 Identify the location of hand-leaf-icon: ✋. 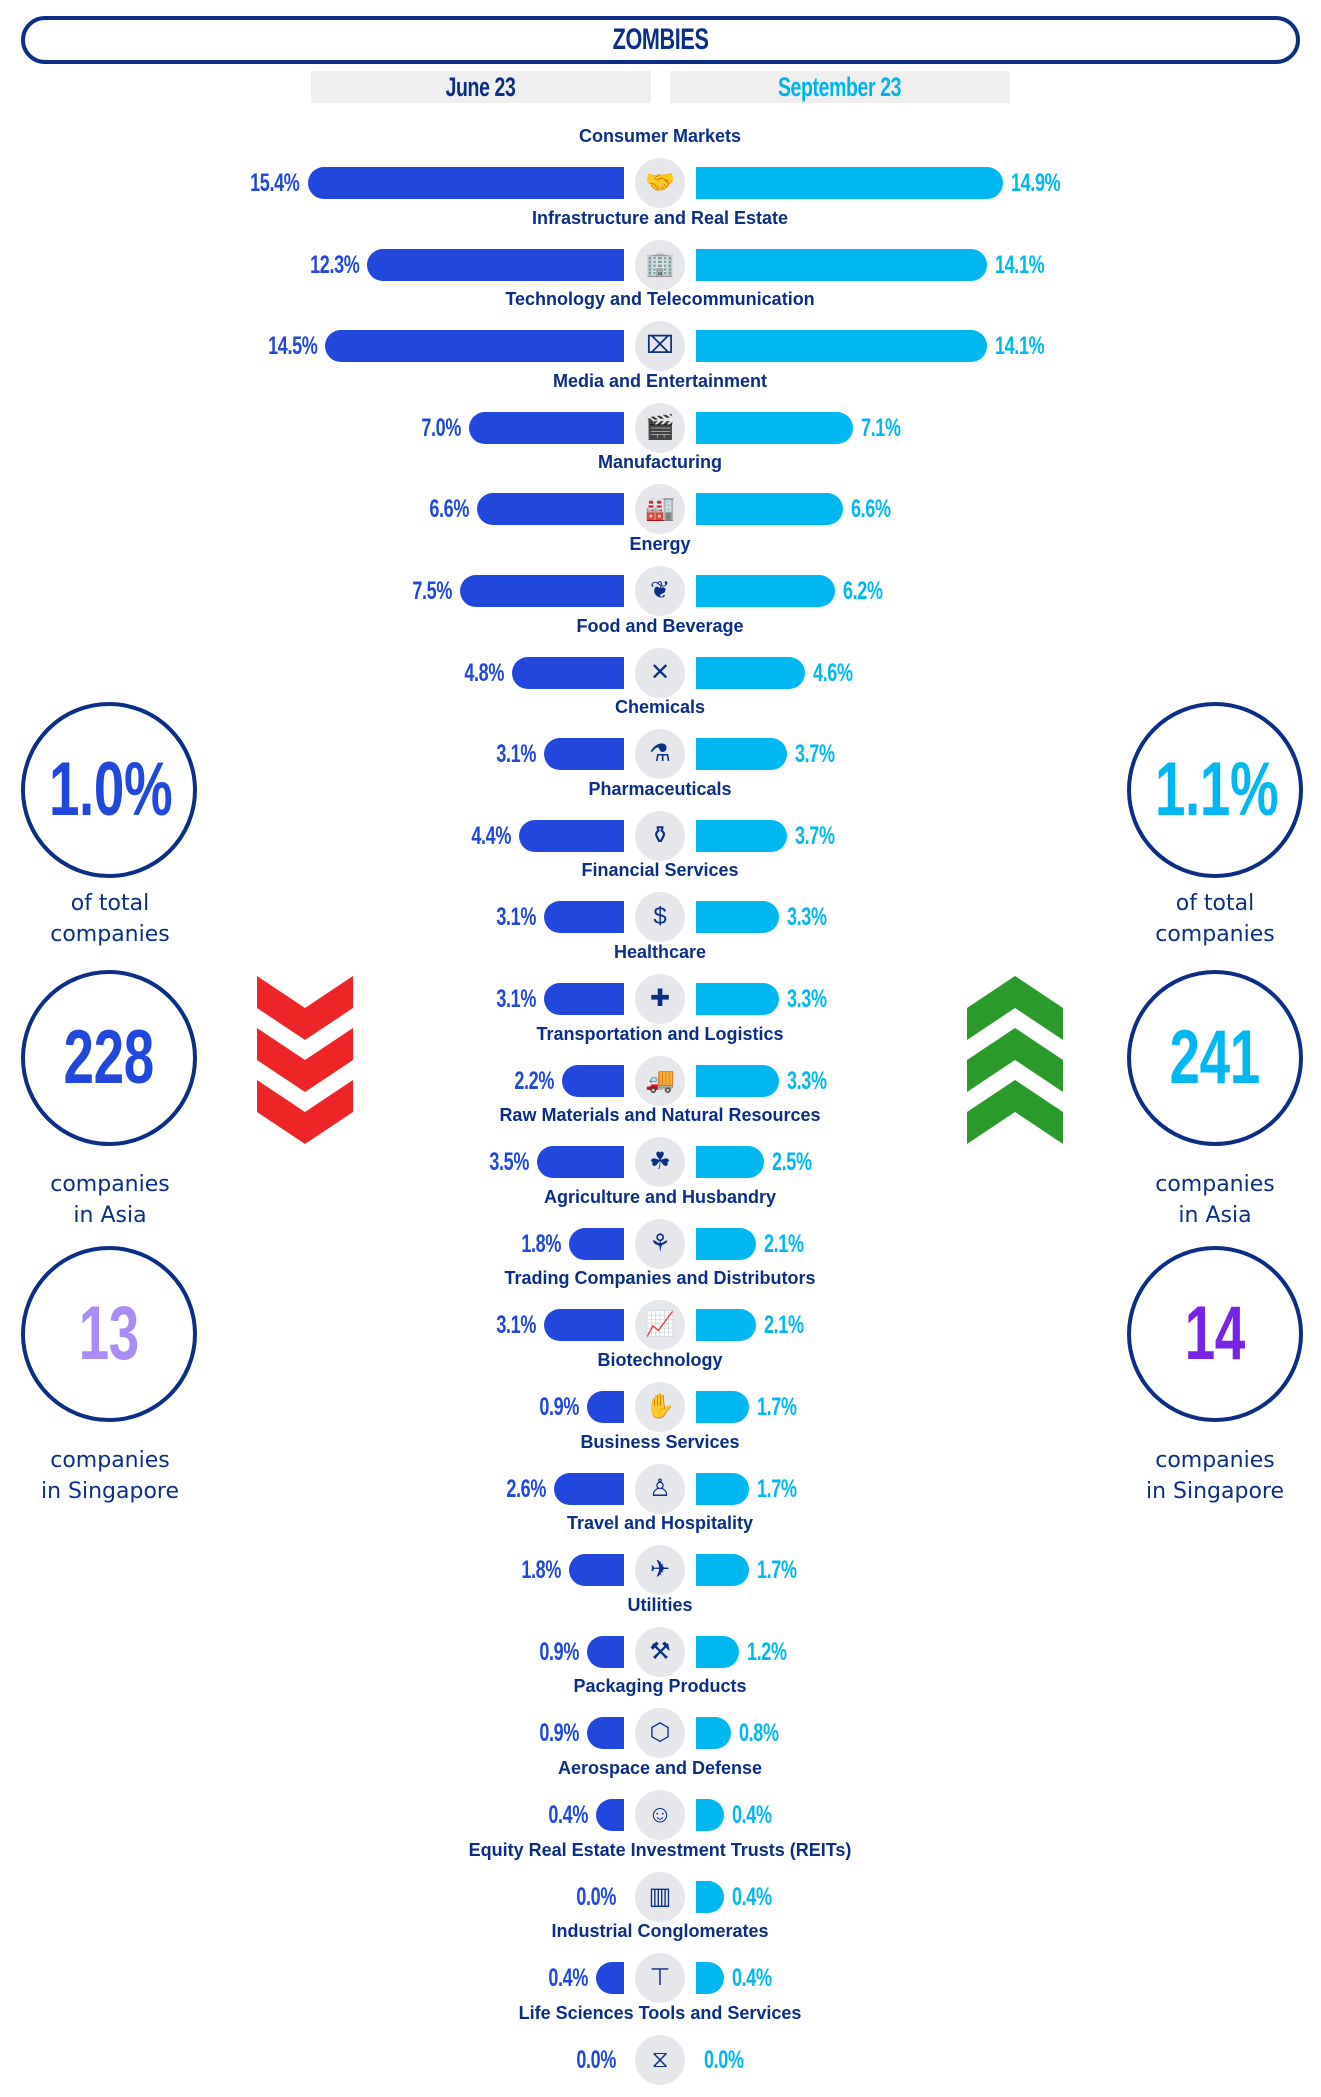
(660, 1407).